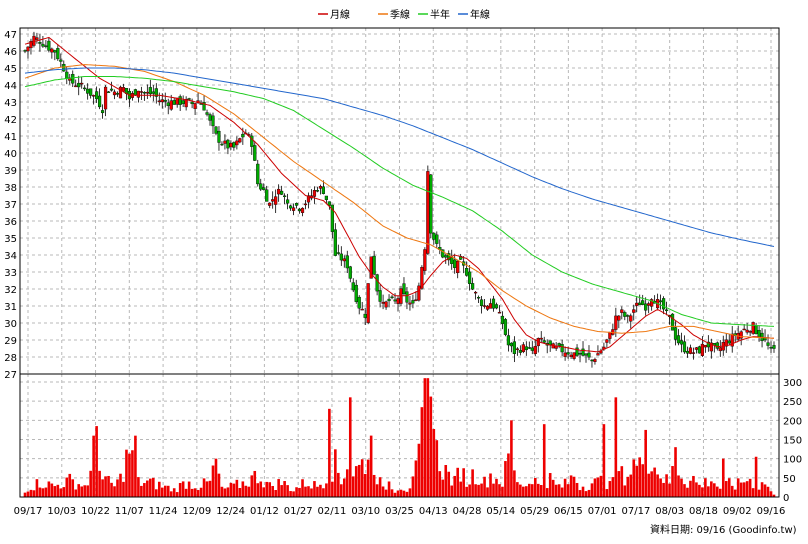 The image size is (808, 544). Describe the element at coordinates (635, 511) in the screenshot. I see `date-tick-label: 07/17` at that location.